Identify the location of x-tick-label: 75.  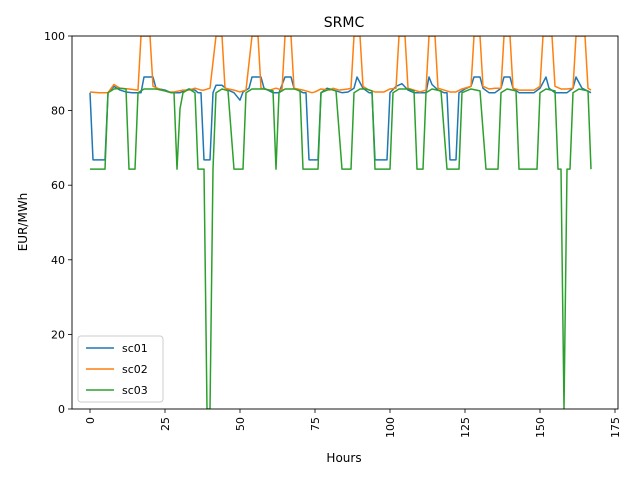
(315, 424).